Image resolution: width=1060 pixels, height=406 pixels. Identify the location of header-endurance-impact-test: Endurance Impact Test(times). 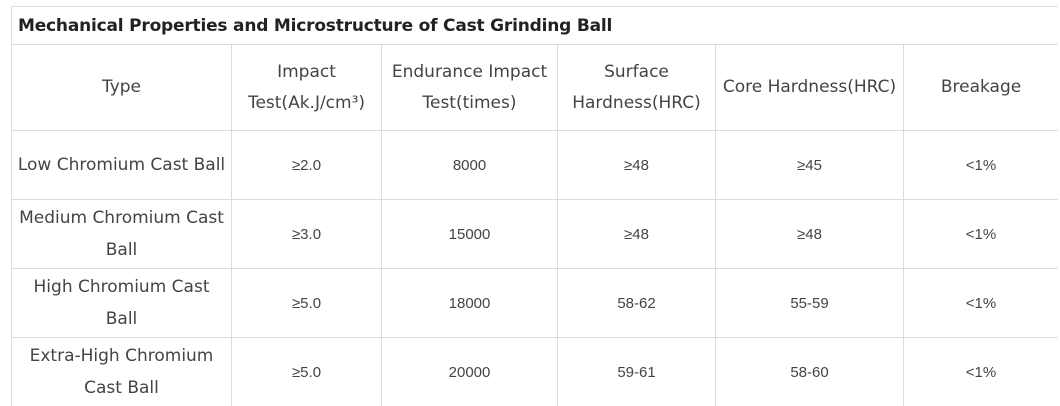
(470, 88).